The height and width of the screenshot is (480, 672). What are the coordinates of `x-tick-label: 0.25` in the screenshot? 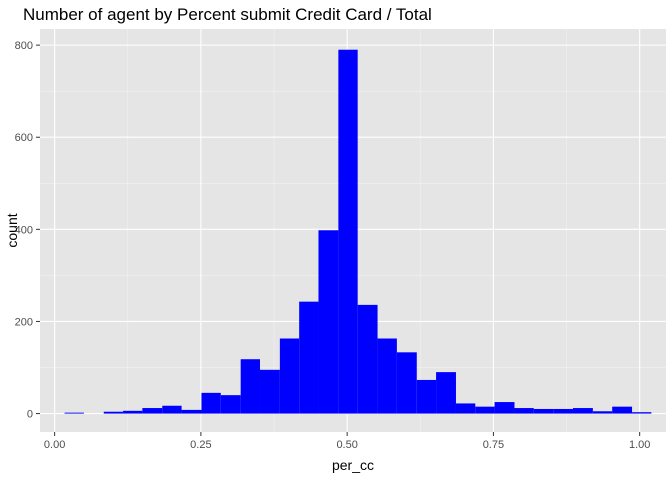 It's located at (200, 445).